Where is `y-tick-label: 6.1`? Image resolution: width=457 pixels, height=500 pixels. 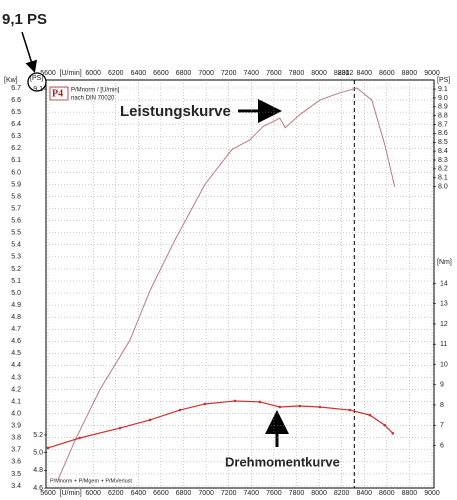 y-tick-label: 6.1 is located at coordinates (16, 160).